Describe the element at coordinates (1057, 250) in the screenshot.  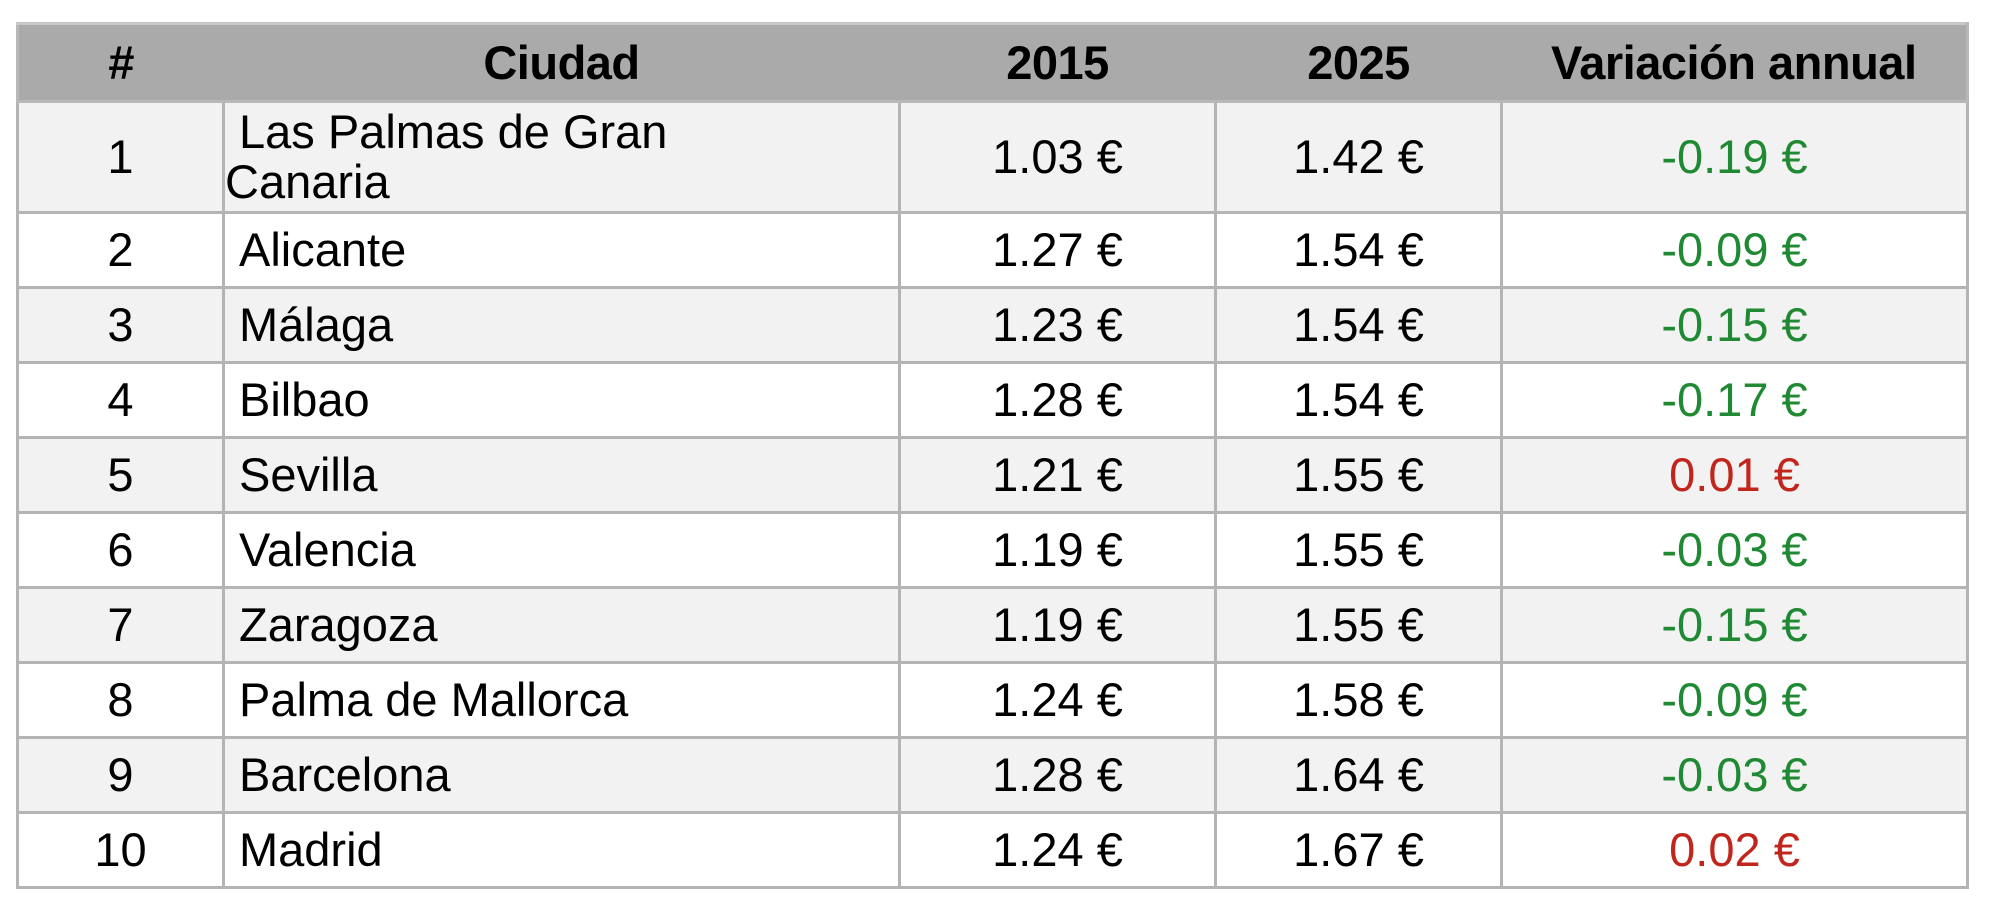
I see `price-2015-cell: 1.27 €` at that location.